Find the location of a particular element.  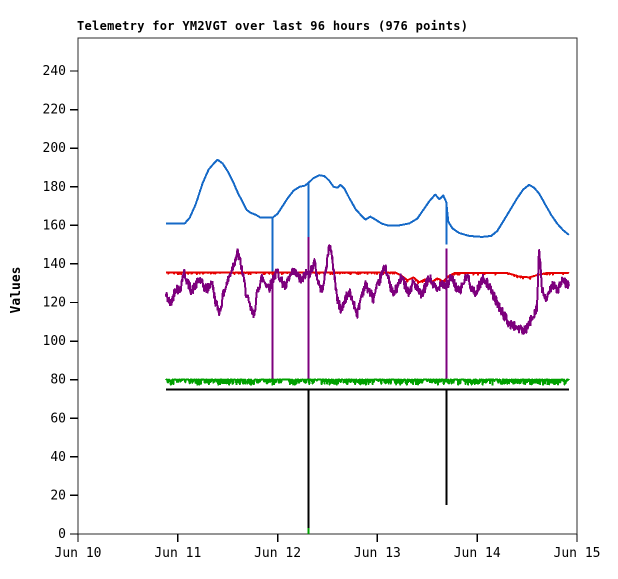

y-tick-label: 80 is located at coordinates (58, 380).